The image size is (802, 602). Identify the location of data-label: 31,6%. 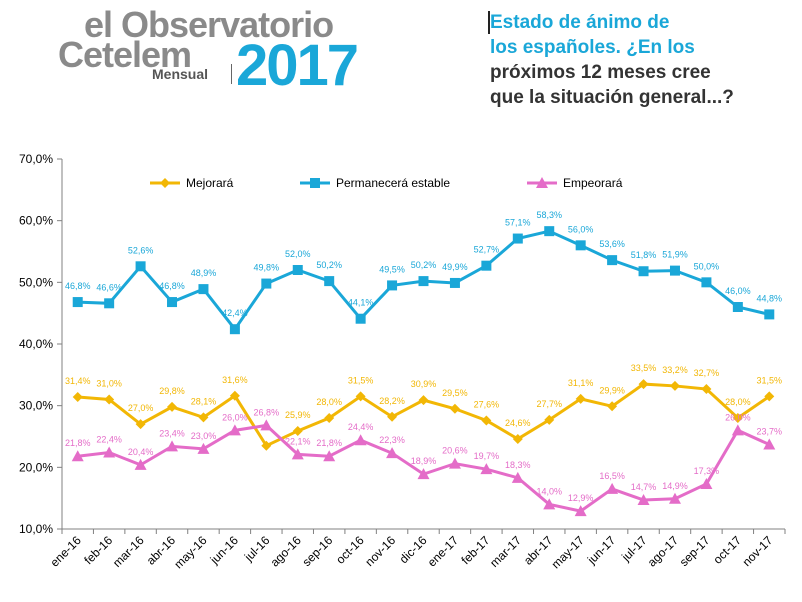
(235, 380).